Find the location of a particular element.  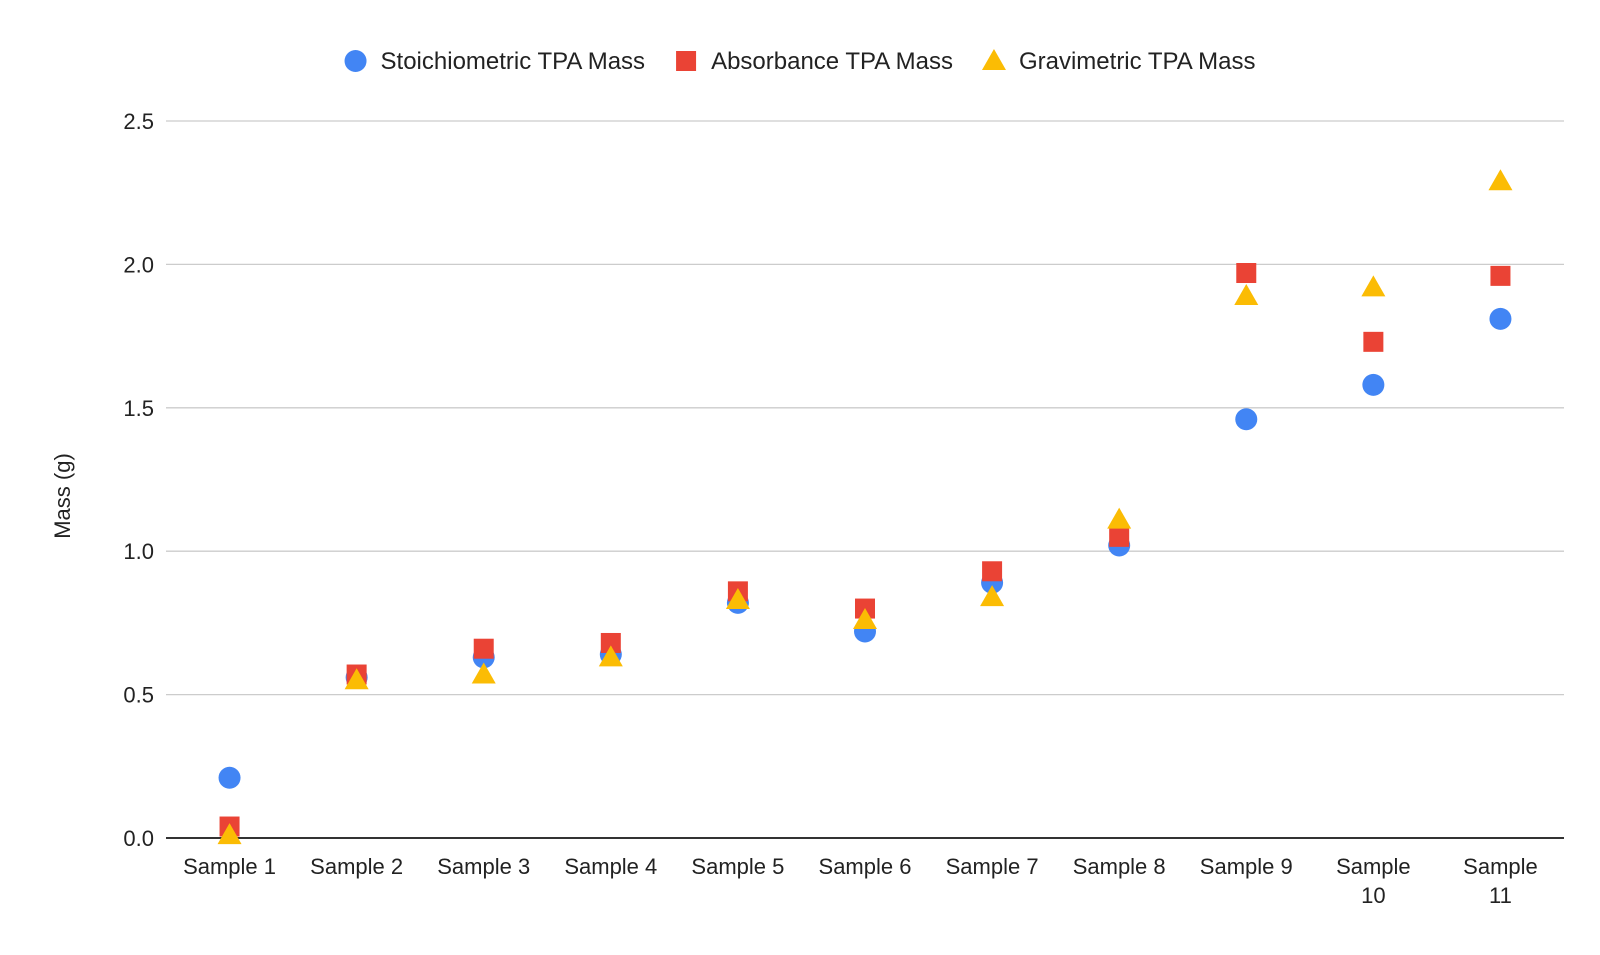

legend-circle-icon is located at coordinates (355, 61).